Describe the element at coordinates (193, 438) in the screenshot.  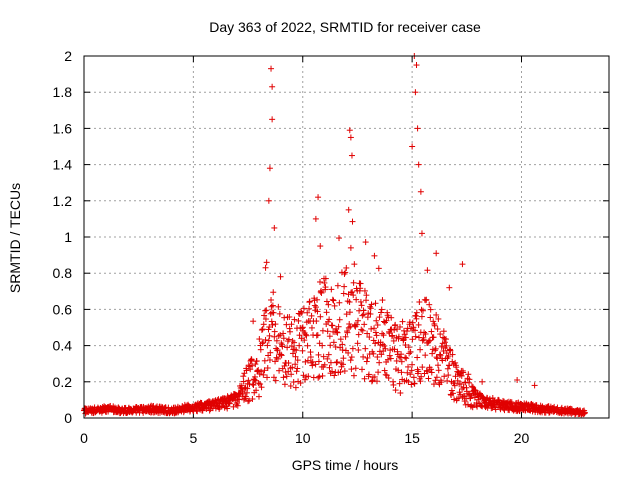
I see `x-tick-label: 5` at that location.